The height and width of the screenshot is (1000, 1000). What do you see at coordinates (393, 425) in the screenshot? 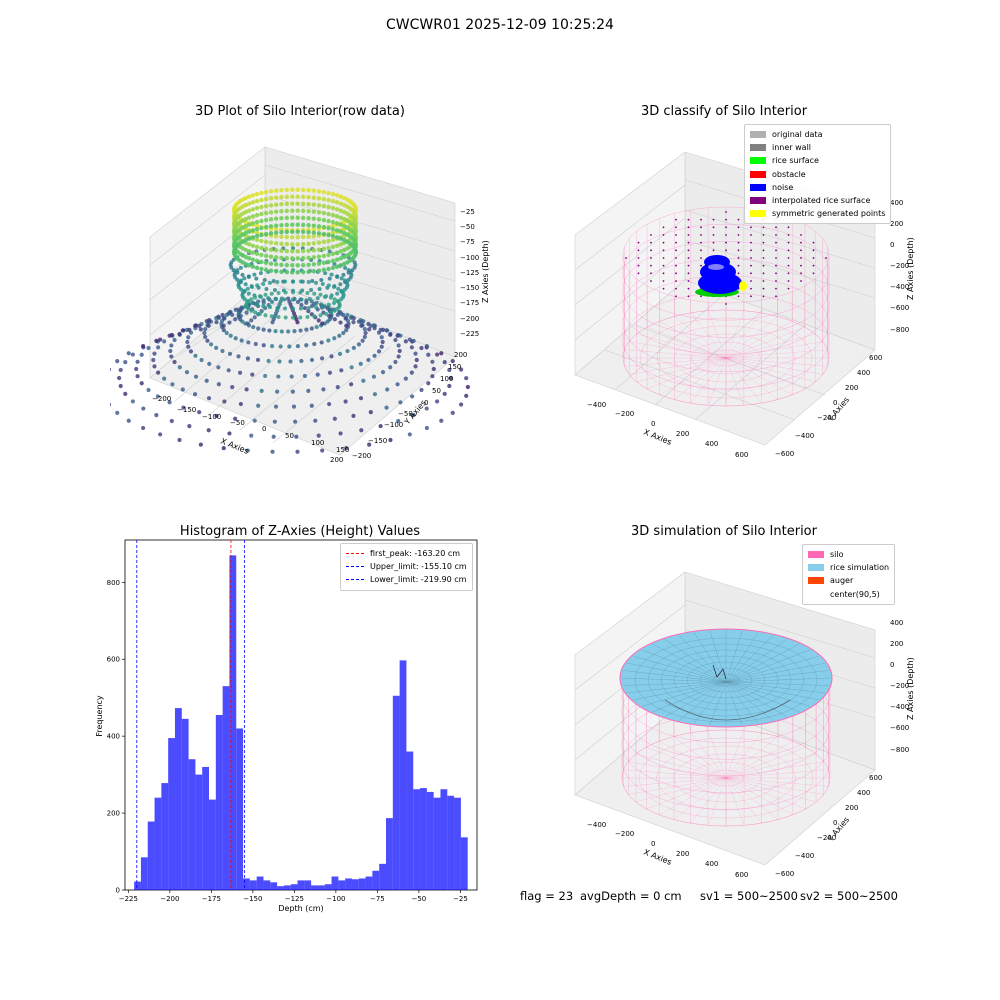
I see `raw-ytick: −100` at bounding box center [393, 425].